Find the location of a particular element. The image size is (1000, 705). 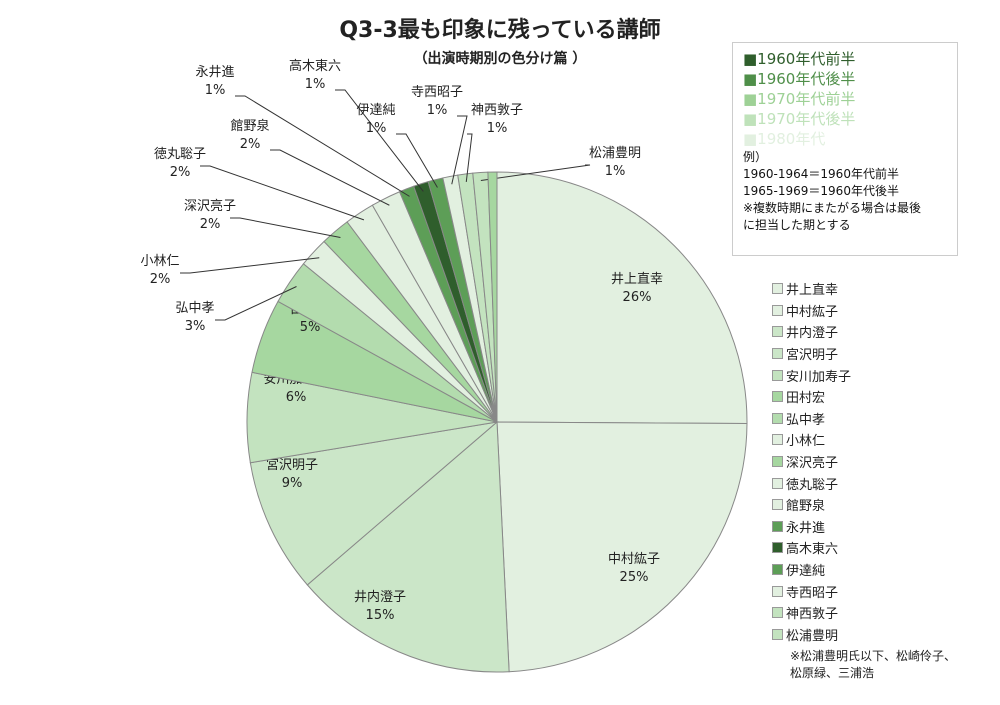

slice-name-label: 深沢亮子 is located at coordinates (210, 206).